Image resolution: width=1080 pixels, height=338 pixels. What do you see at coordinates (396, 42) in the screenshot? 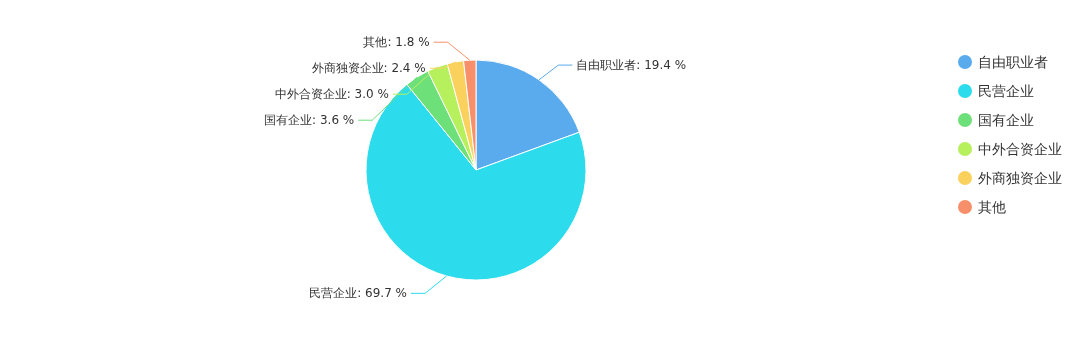
I see `data-label: 其他: 1.8 %` at bounding box center [396, 42].